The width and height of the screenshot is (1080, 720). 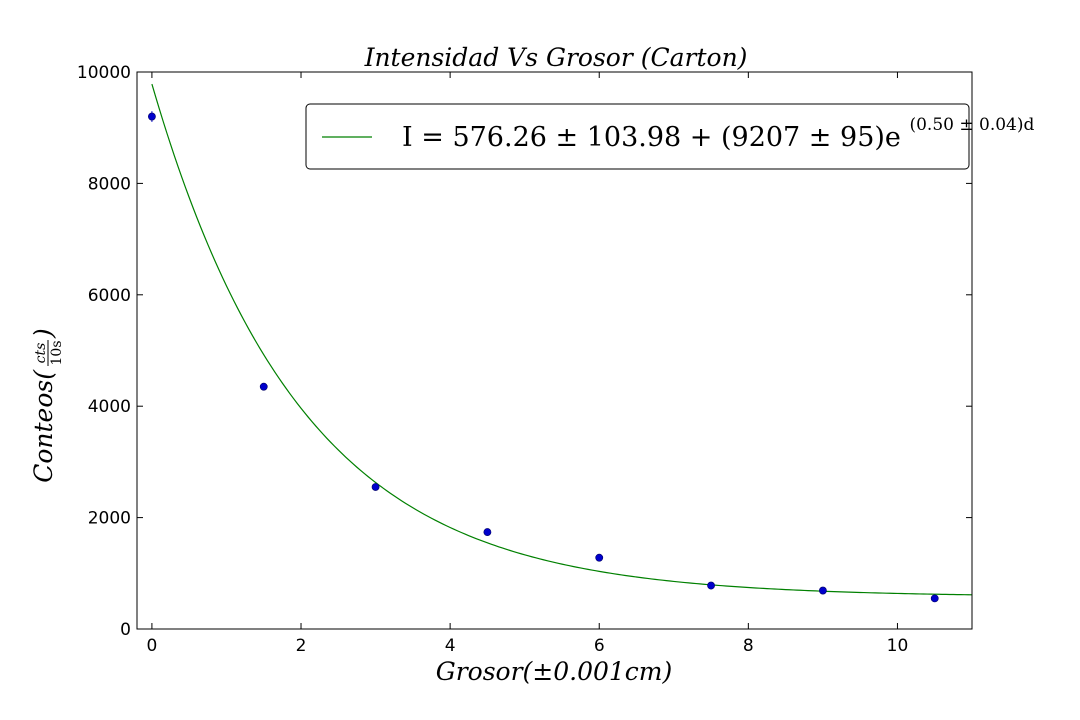 I want to click on y-axis-label-base: Conteos(, so click(x=43, y=426).